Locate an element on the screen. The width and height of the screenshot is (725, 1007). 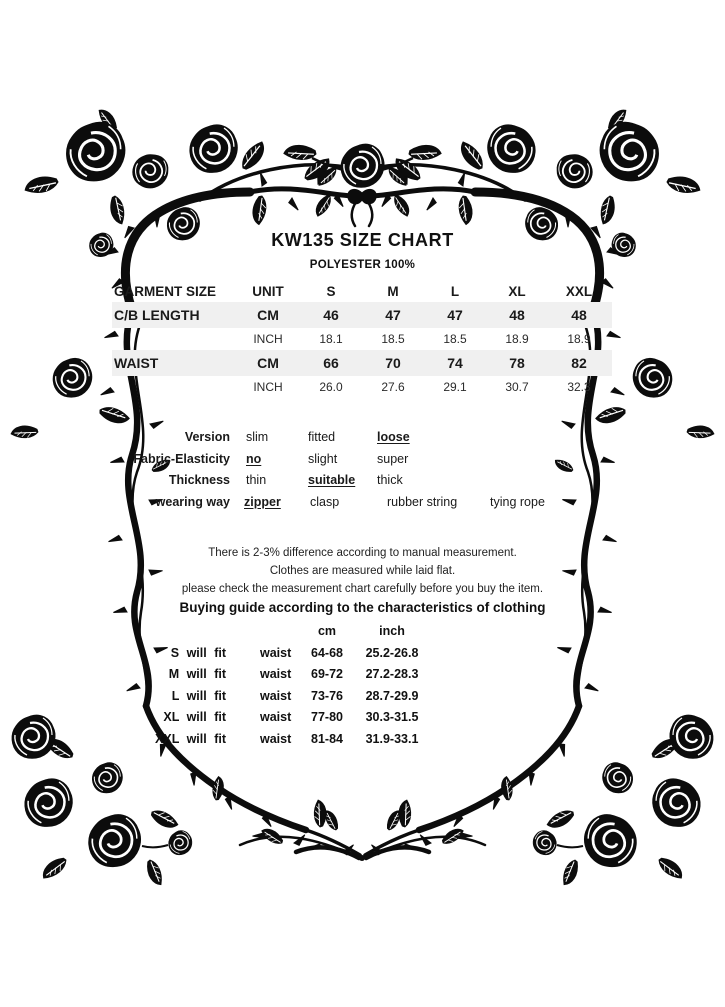
attr-label: Version is located at coordinates (207, 437).